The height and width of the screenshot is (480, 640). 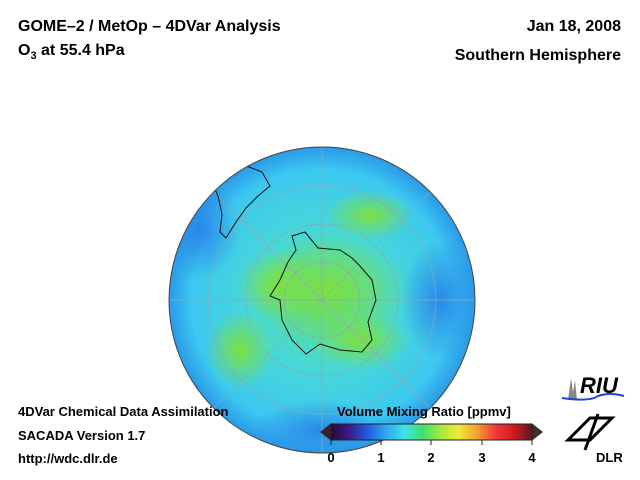 What do you see at coordinates (381, 457) in the screenshot?
I see `colorbar-tick-label: 1` at bounding box center [381, 457].